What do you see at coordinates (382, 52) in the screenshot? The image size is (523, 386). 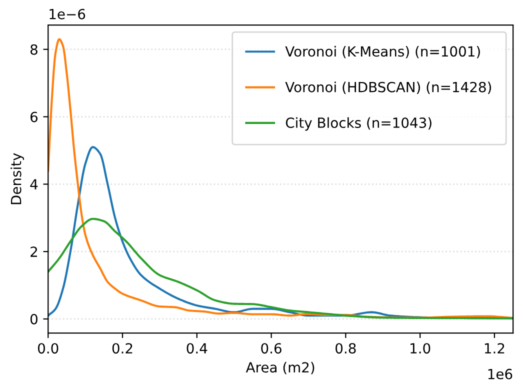 I see `legend-label: Voronoi (K-Means) (n=1001)` at bounding box center [382, 52].